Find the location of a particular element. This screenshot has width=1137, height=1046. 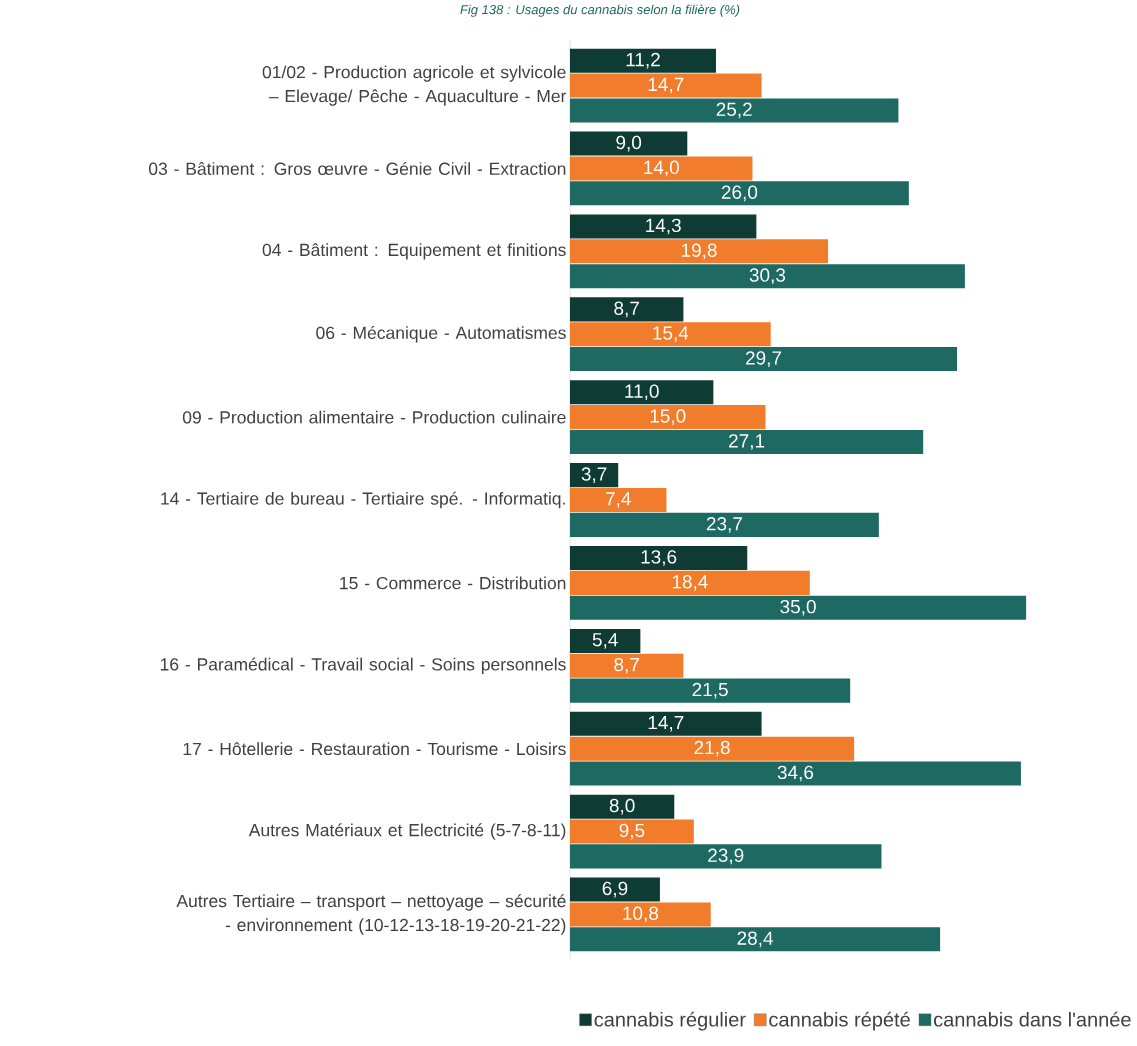

data-label: 26,0 is located at coordinates (739, 193).